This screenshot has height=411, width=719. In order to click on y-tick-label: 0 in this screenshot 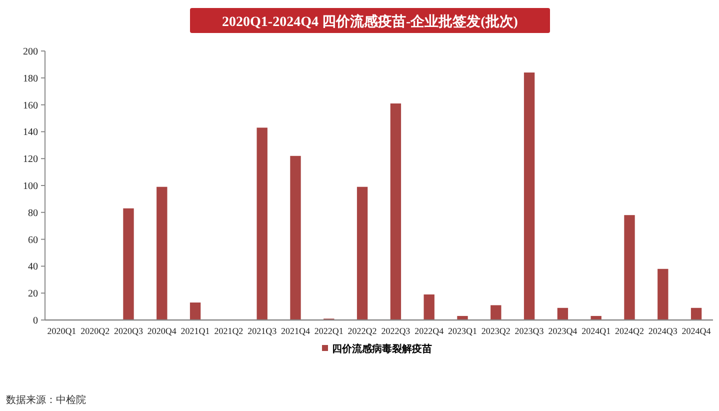, I will do `click(35, 321)`.